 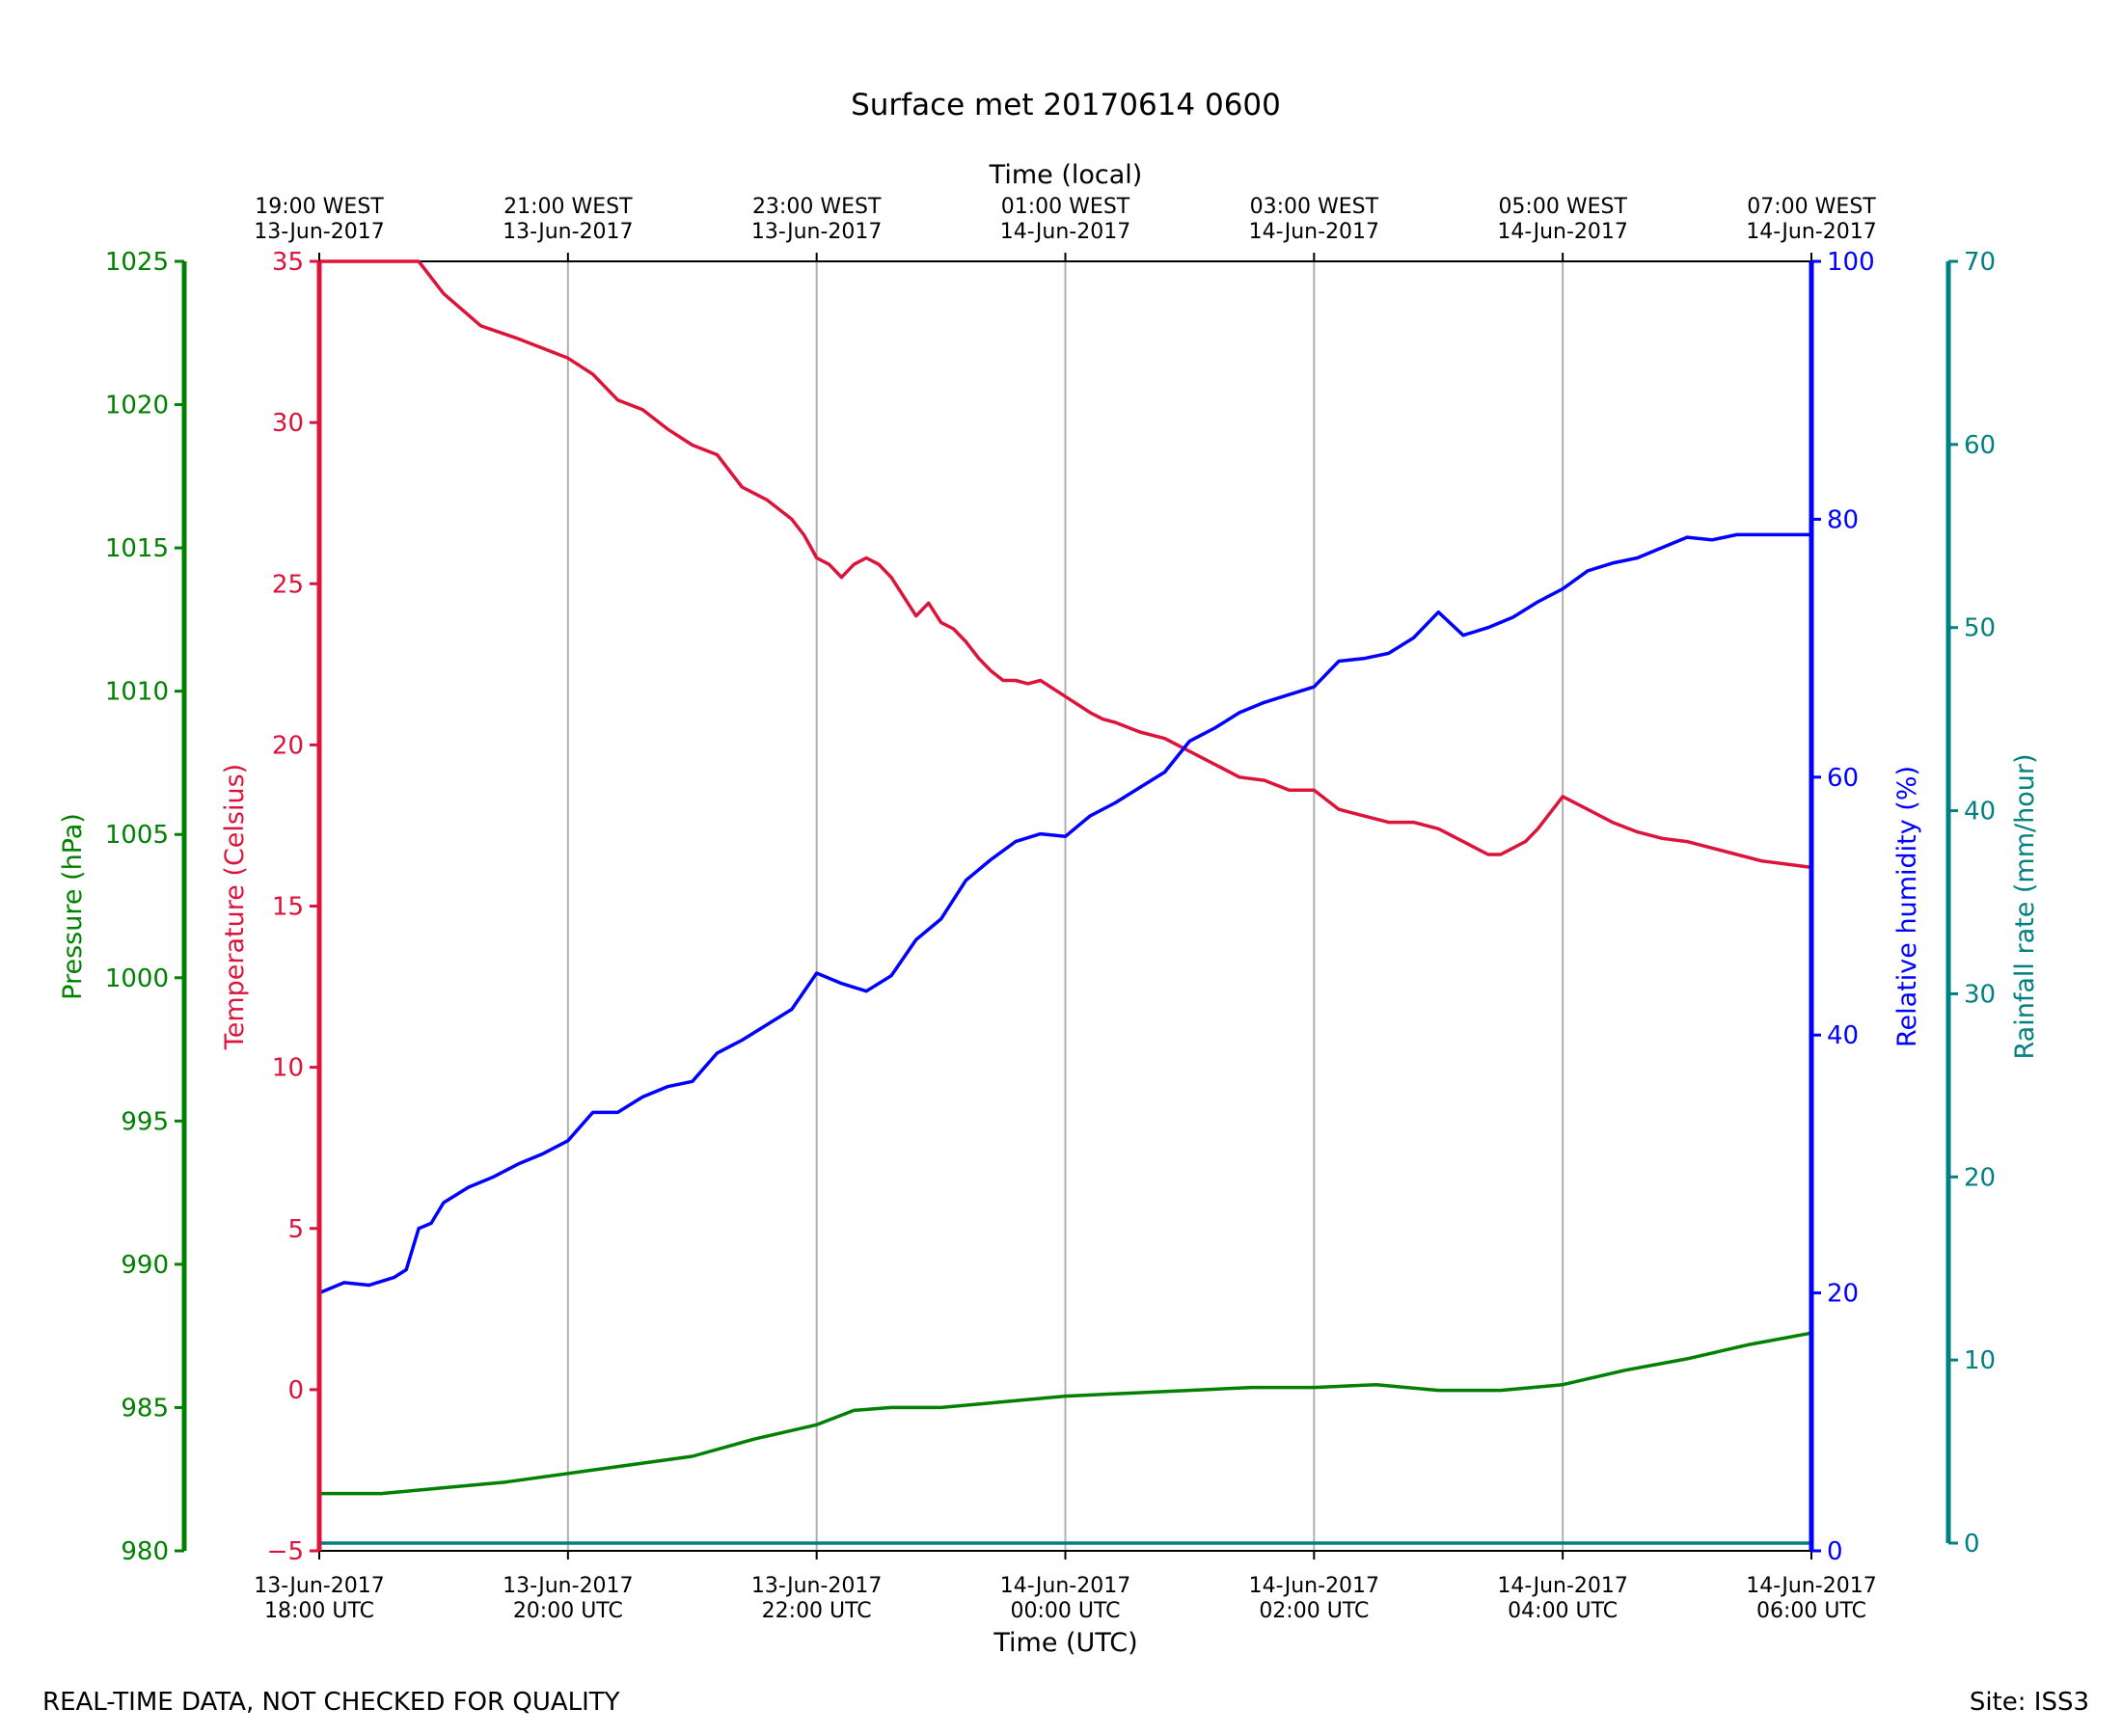 What do you see at coordinates (1972, 1544) in the screenshot?
I see `rainfall-tick-label-0: 0` at bounding box center [1972, 1544].